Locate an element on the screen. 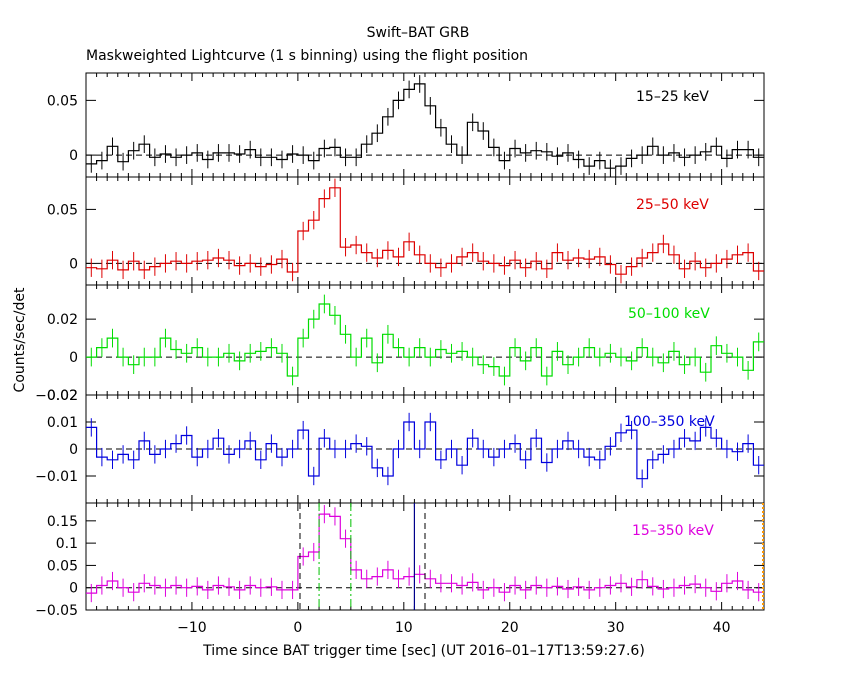 The height and width of the screenshot is (680, 850). y-tick-label: 0.15 is located at coordinates (62, 522).